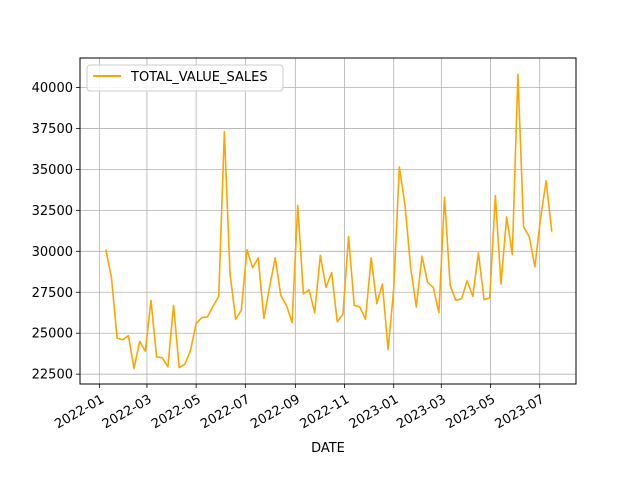 This screenshot has width=640, height=480. Describe the element at coordinates (199, 77) in the screenshot. I see `legend-label: TOTAL_VALUE_SALES` at that location.